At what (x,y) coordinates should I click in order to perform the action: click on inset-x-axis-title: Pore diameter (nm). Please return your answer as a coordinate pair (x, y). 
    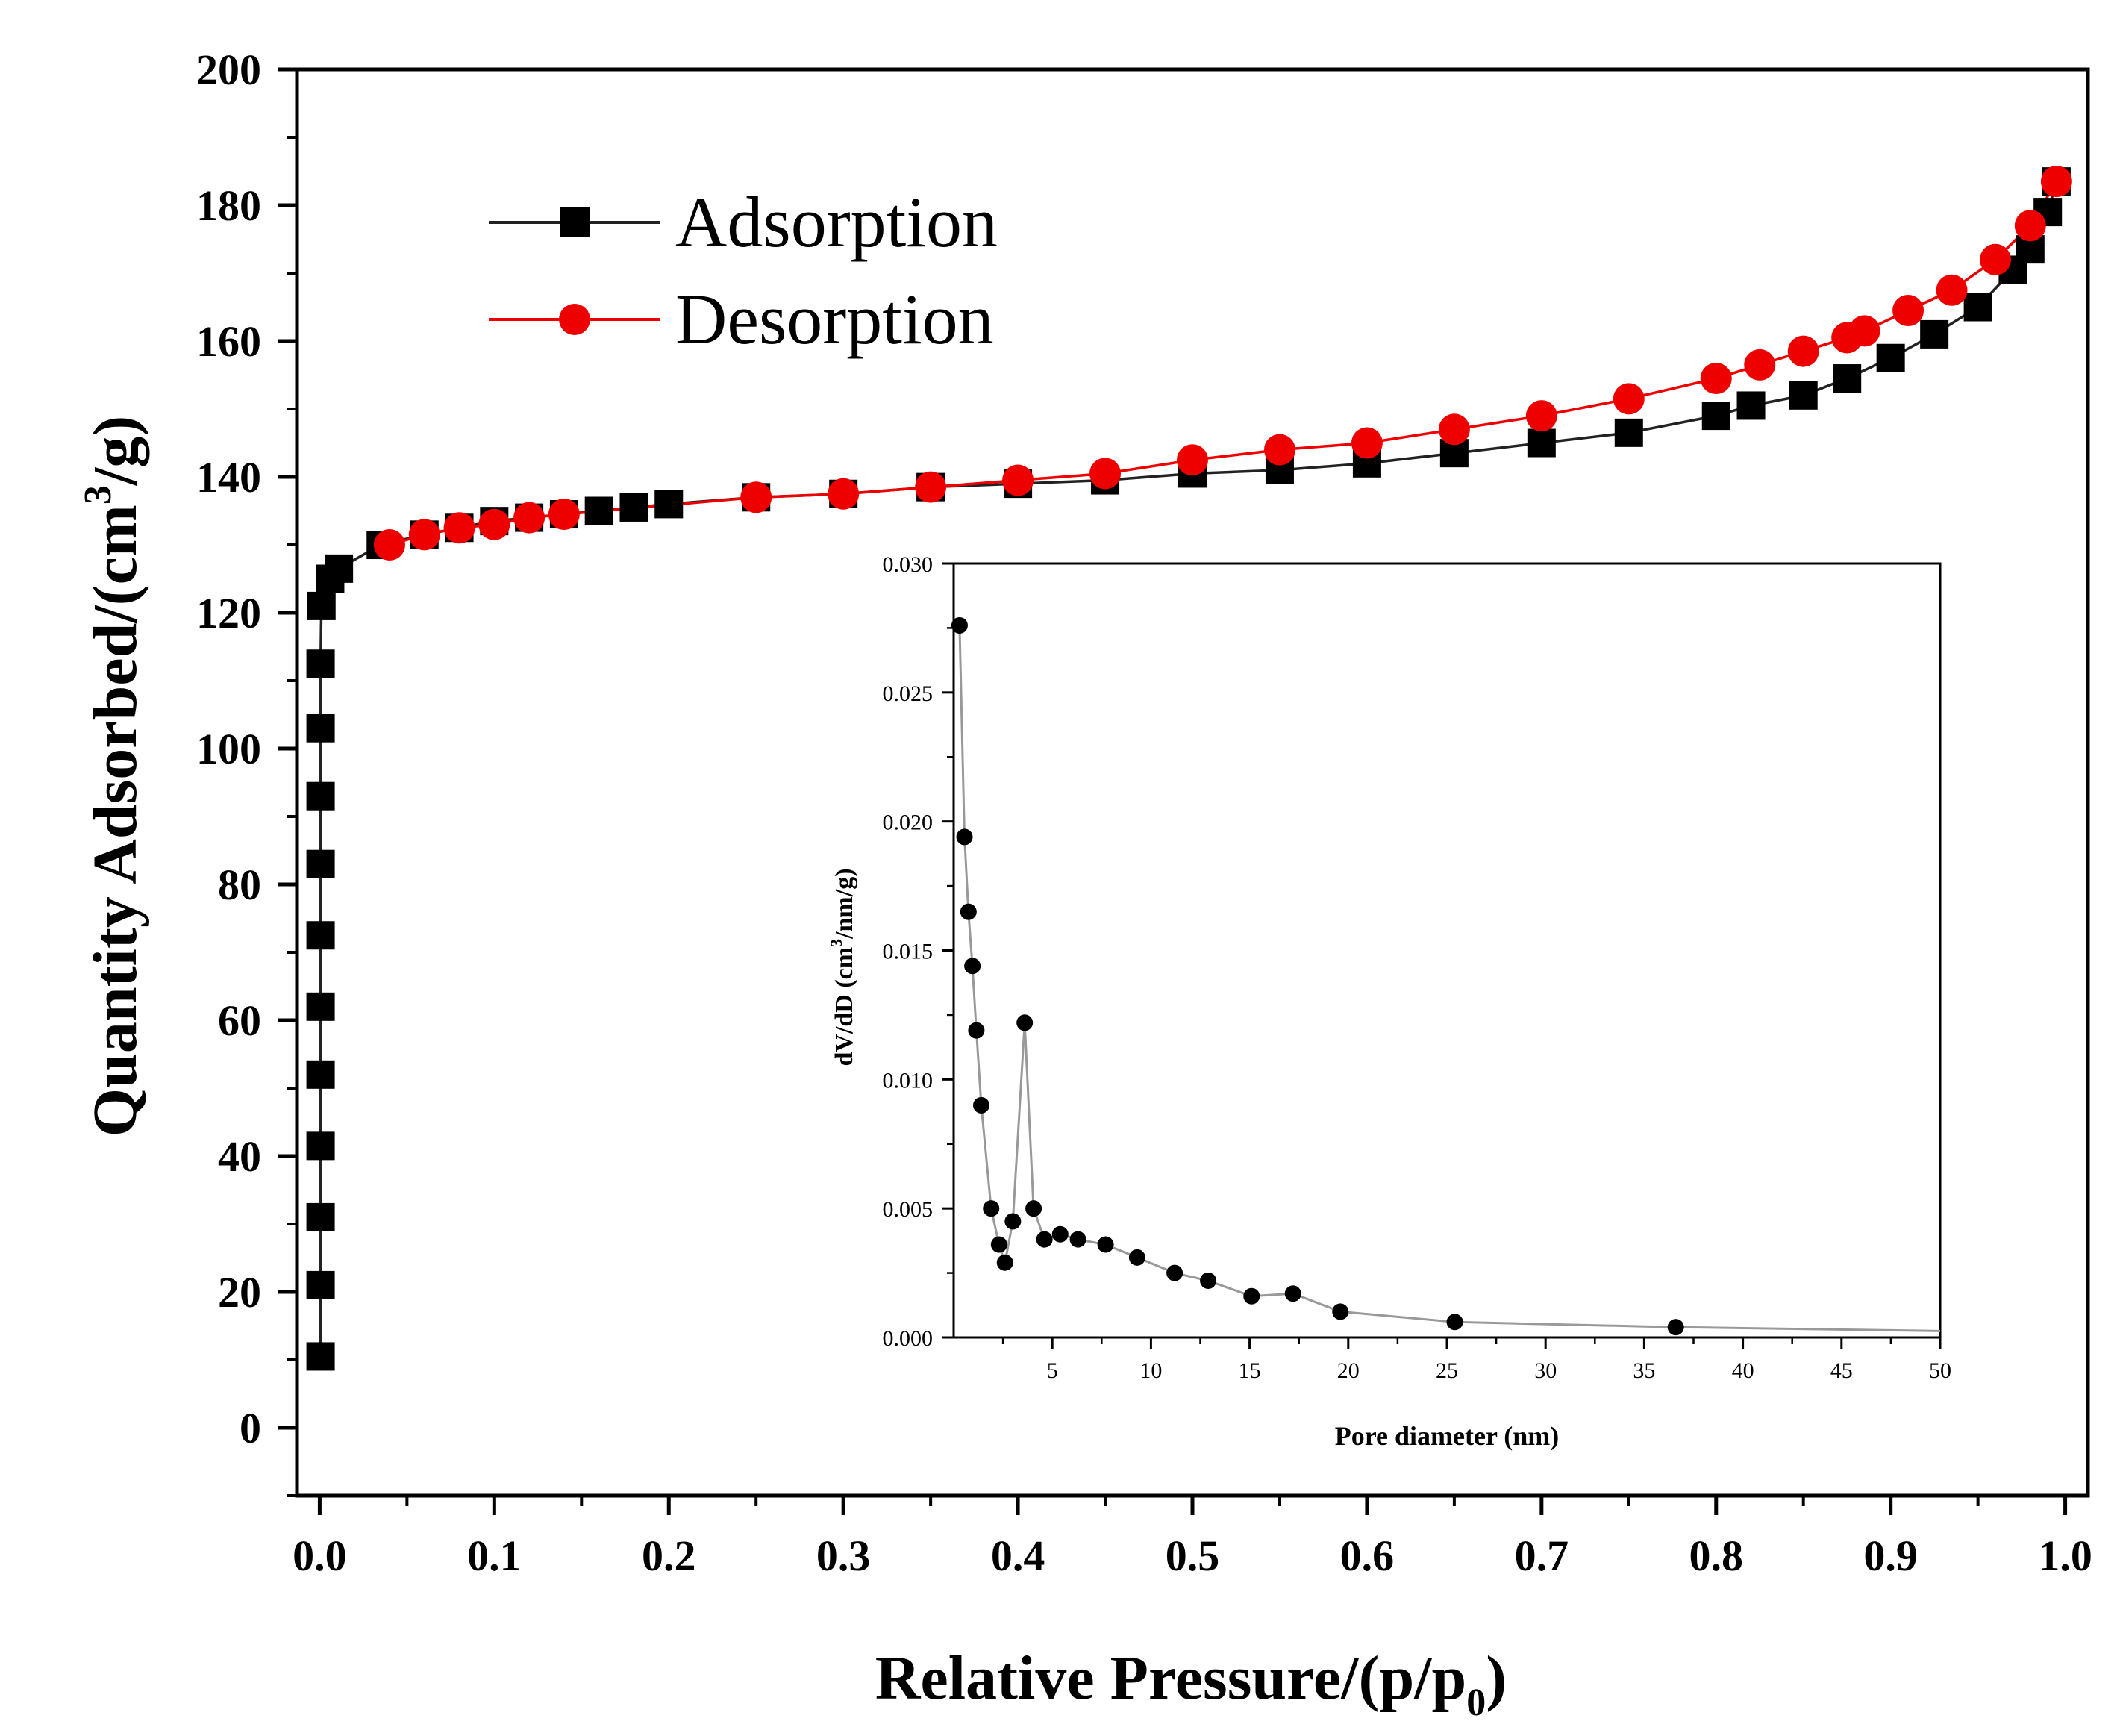
    Looking at the image, I should click on (1447, 1436).